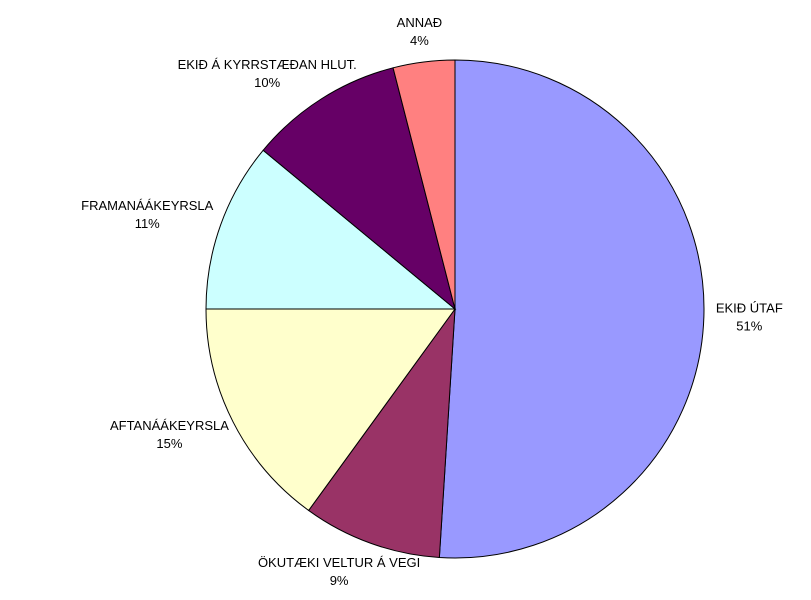 This screenshot has height=600, width=811. What do you see at coordinates (419, 41) in the screenshot?
I see `percent-label: 4%` at bounding box center [419, 41].